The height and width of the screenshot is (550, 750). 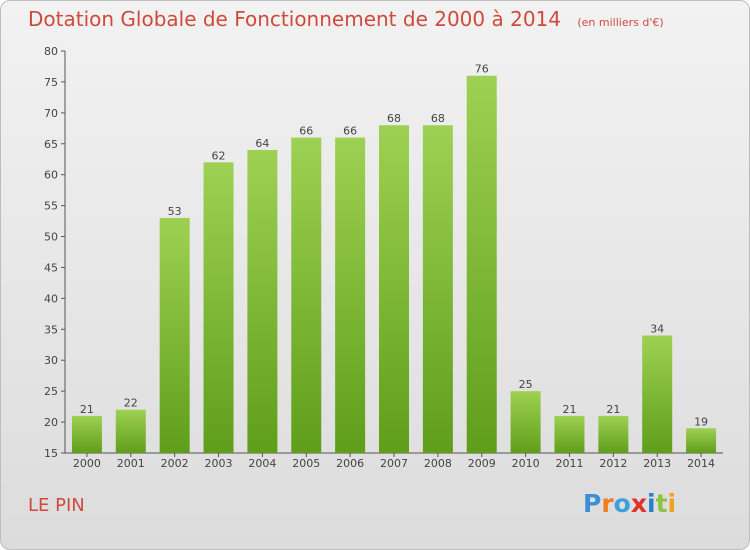 I want to click on logo-letter: x, so click(x=638, y=503).